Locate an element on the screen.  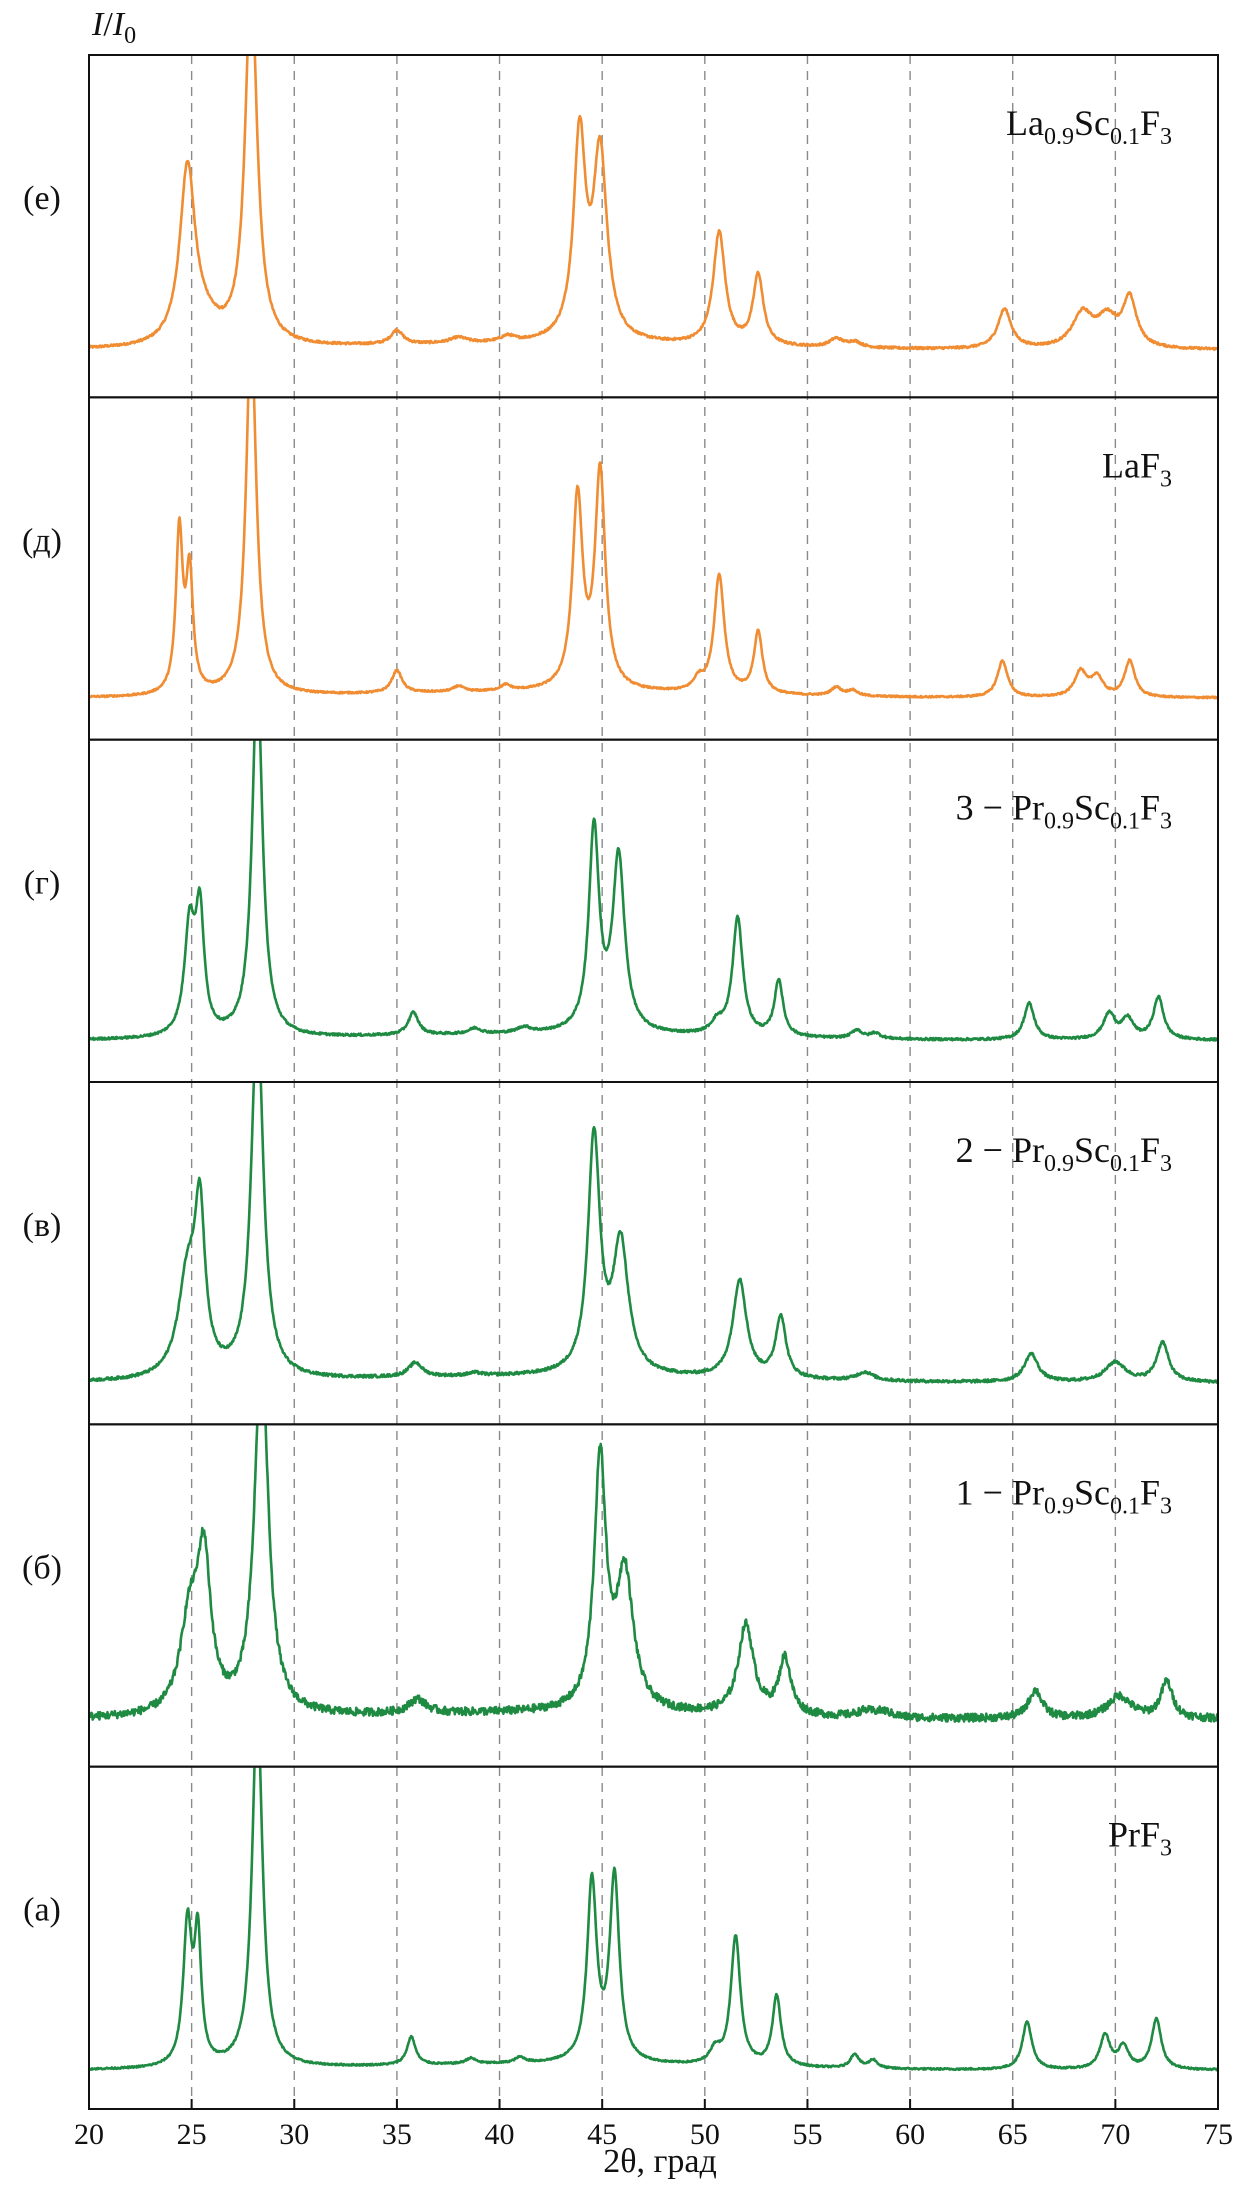
x-tick-label-25: 25 is located at coordinates (192, 2134).